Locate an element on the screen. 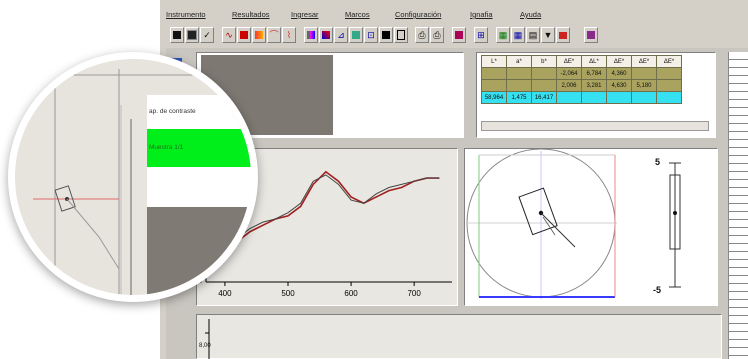 The image size is (748, 359). table-icon: ▤ is located at coordinates (533, 34).